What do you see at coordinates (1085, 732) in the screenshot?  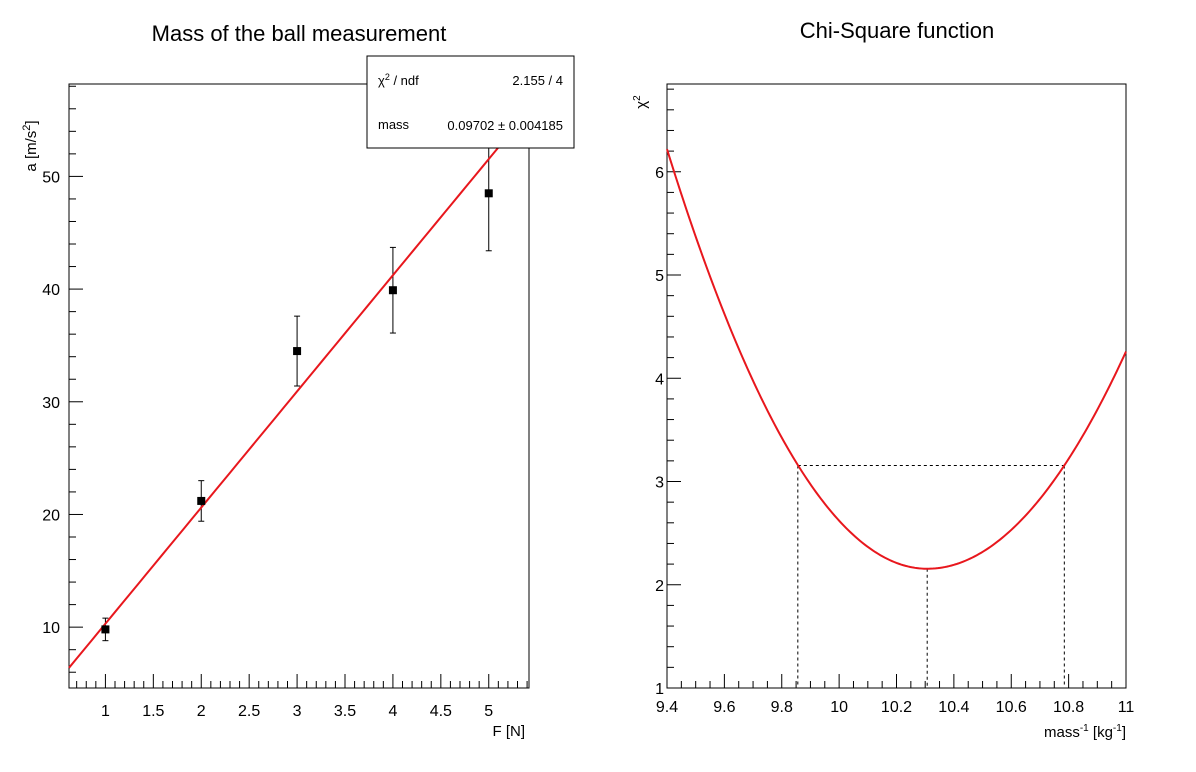 I see `right-x-axis-label: mass-1 [kg-1]` at bounding box center [1085, 732].